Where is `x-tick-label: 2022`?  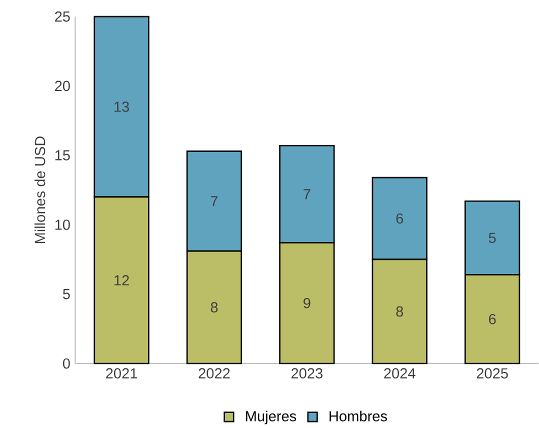 x-tick-label: 2022 is located at coordinates (214, 373).